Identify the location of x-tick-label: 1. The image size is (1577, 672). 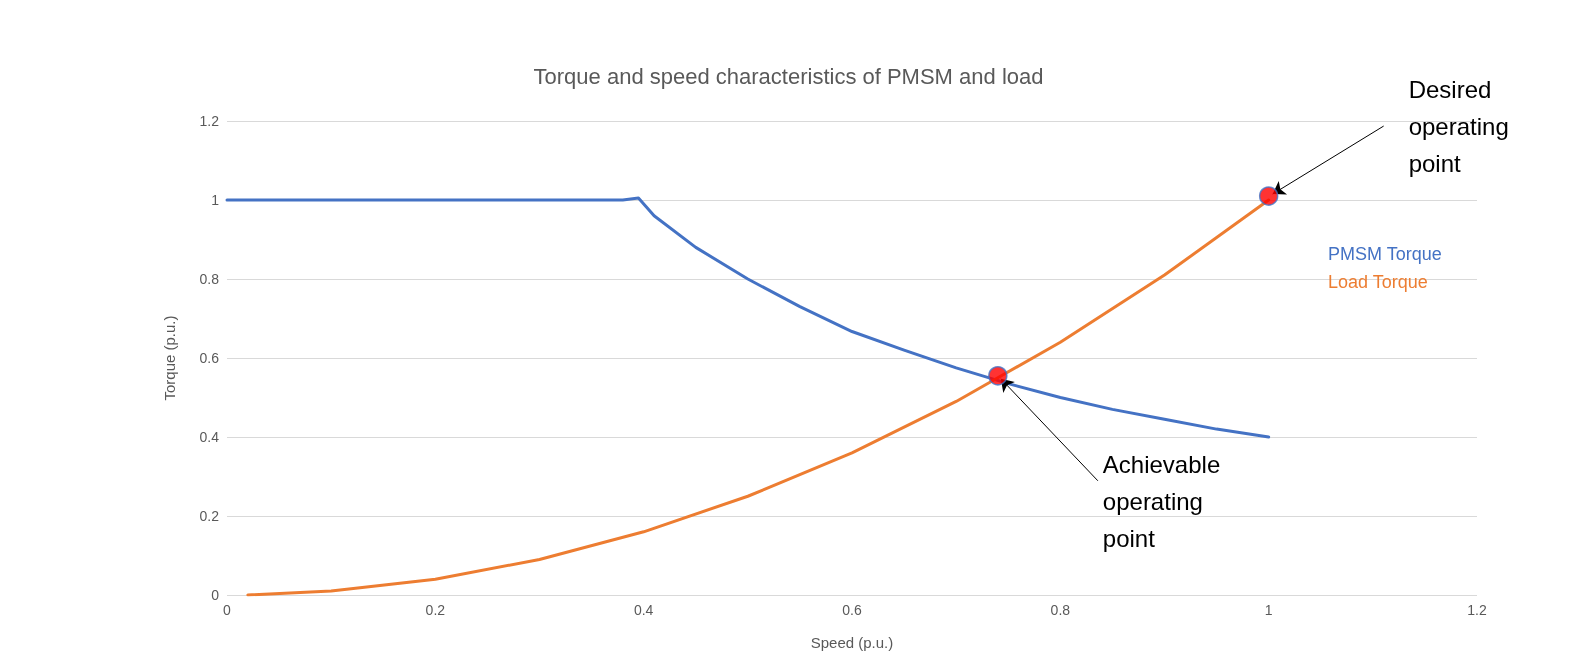
(1268, 610).